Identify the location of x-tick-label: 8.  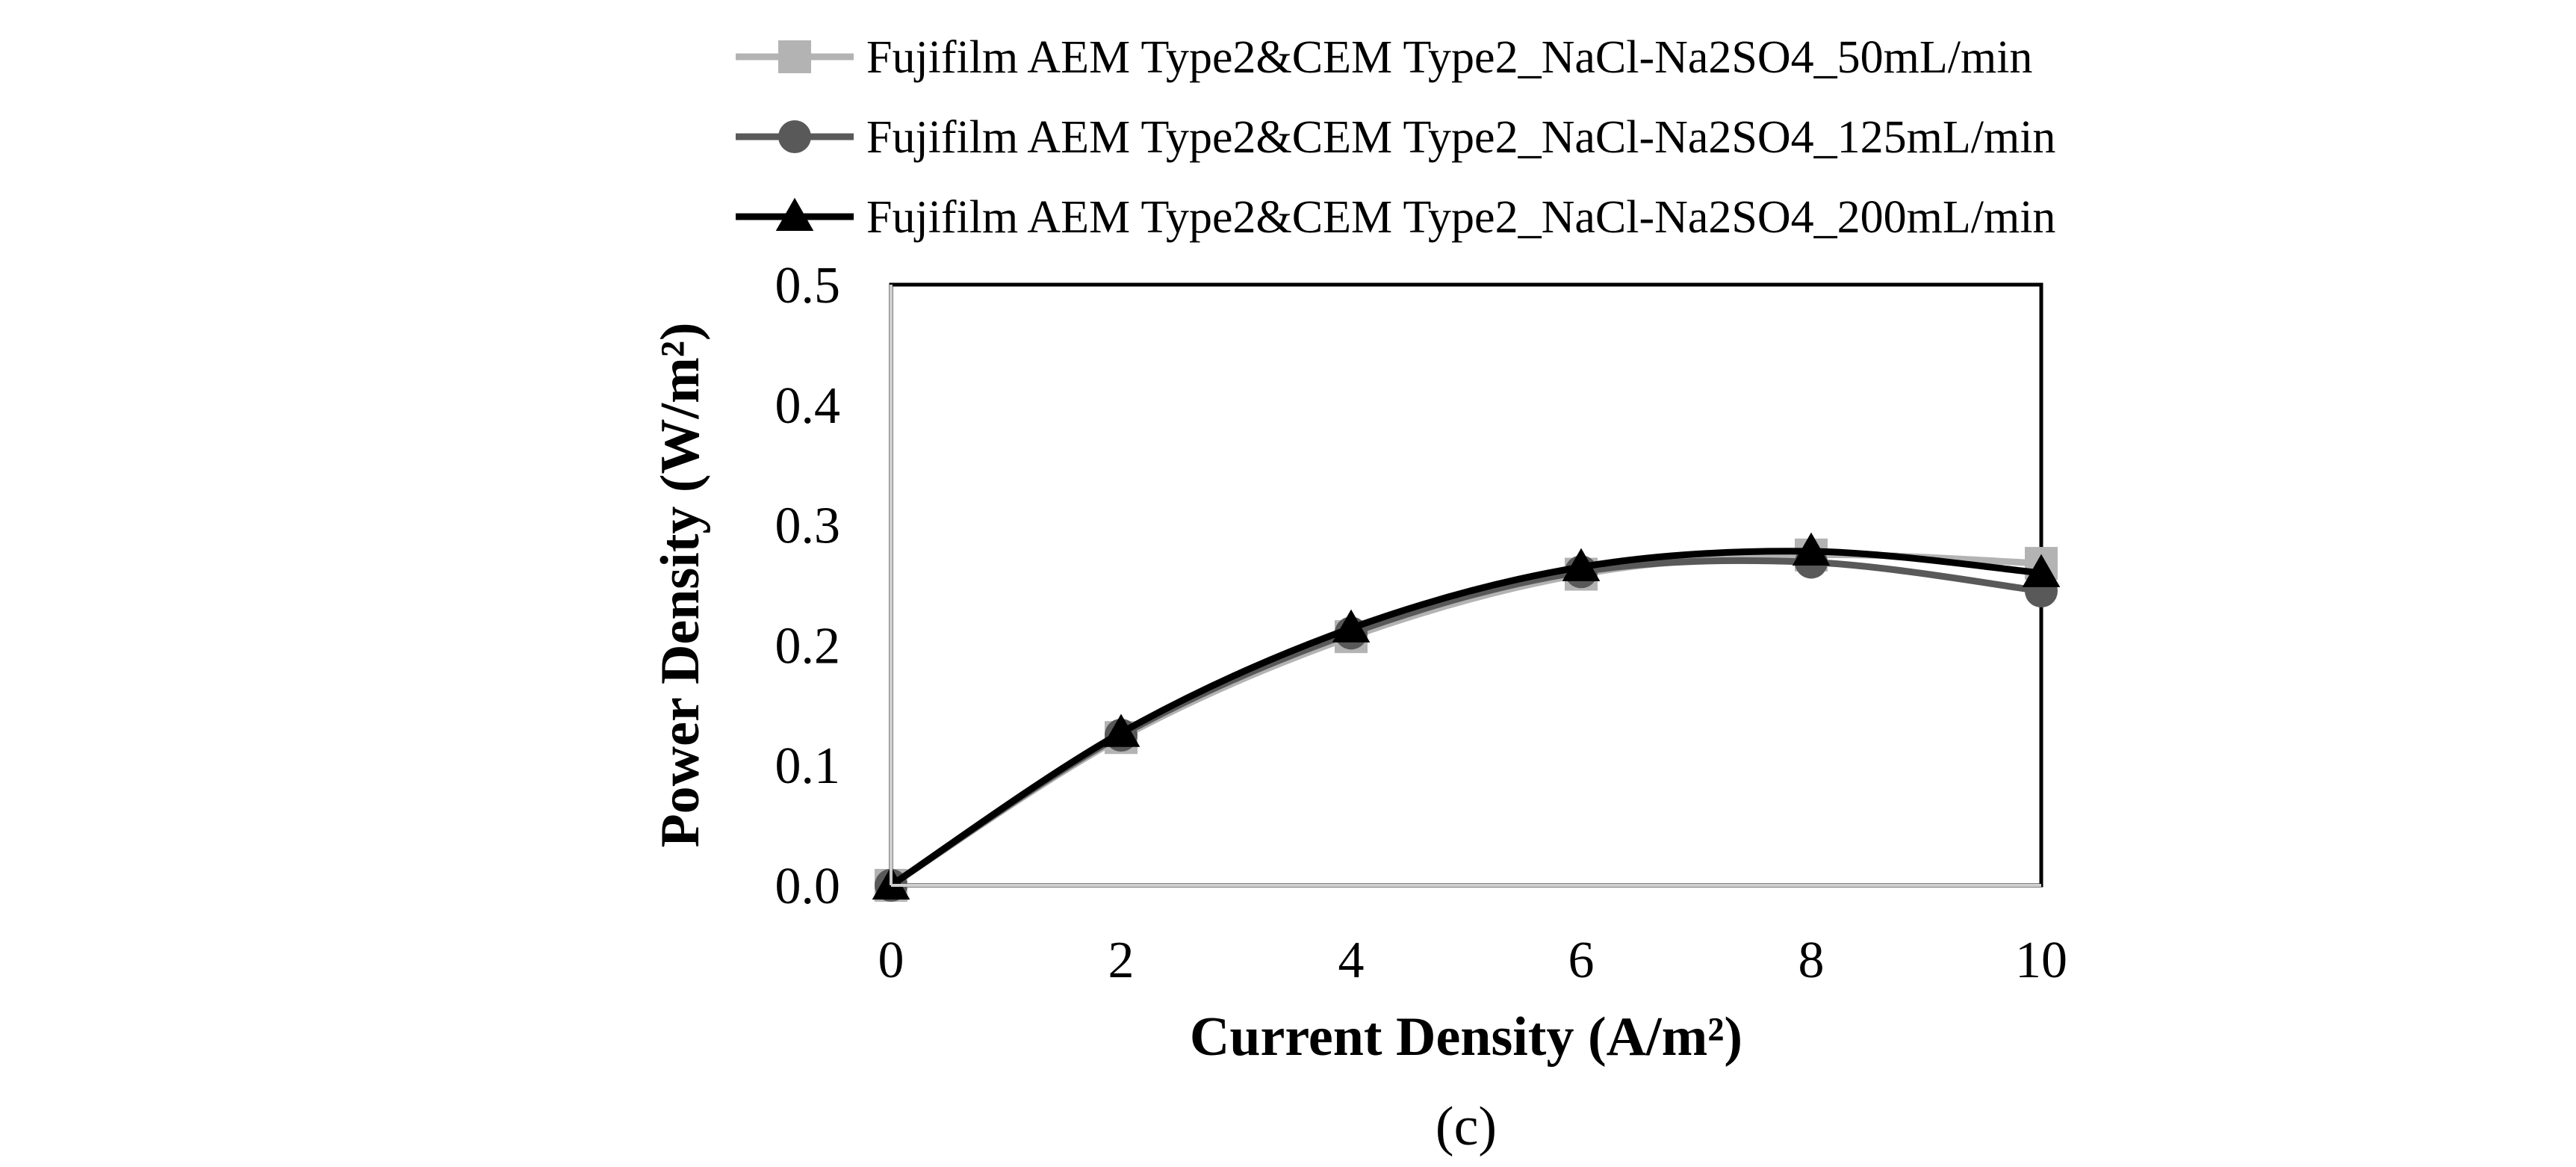
(1812, 960).